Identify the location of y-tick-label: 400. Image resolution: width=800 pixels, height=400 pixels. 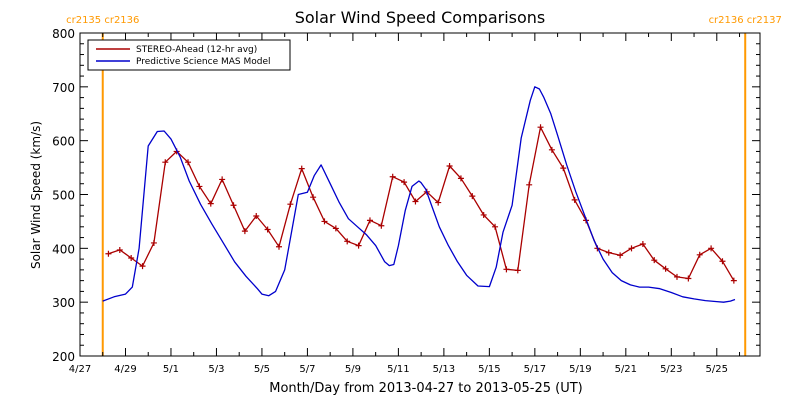
(63, 249).